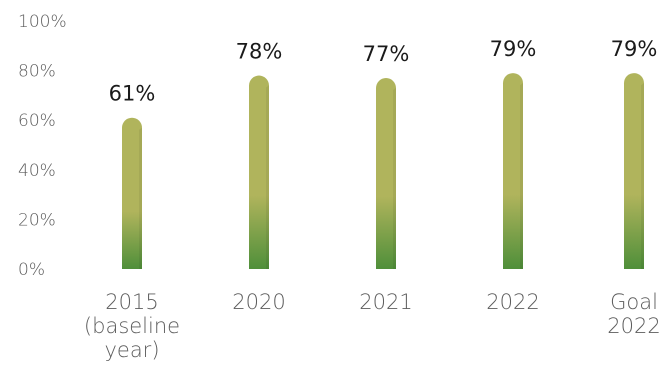 The height and width of the screenshot is (371, 671). What do you see at coordinates (37, 72) in the screenshot?
I see `y-tick-label: 80%` at bounding box center [37, 72].